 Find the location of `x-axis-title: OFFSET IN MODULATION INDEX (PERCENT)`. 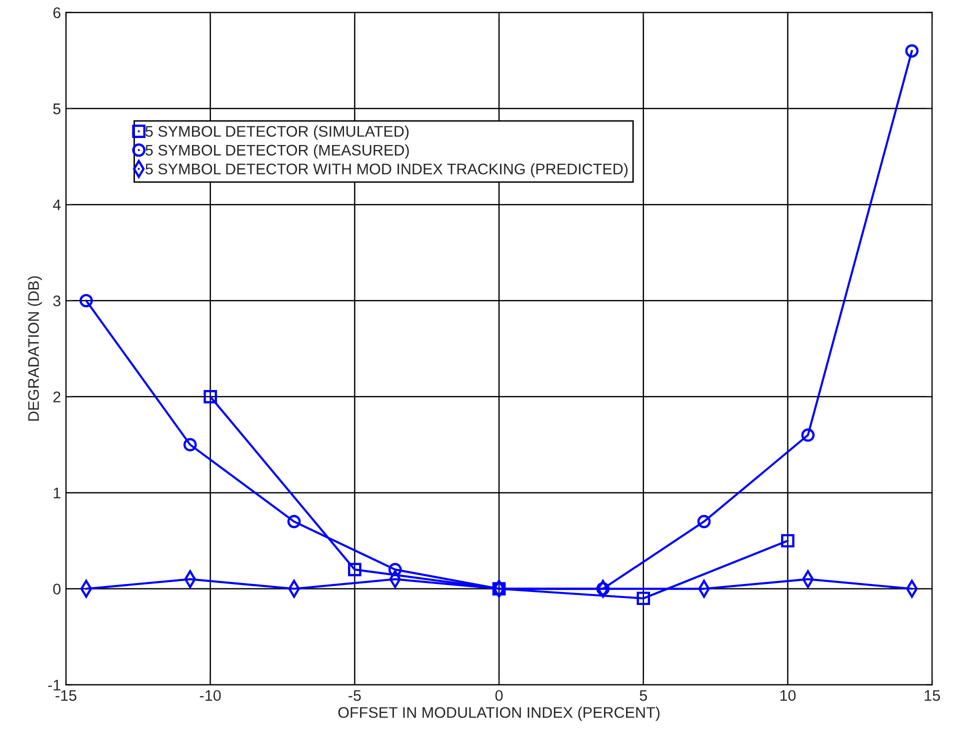

x-axis-title: OFFSET IN MODULATION INDEX (PERCENT) is located at coordinates (499, 713).